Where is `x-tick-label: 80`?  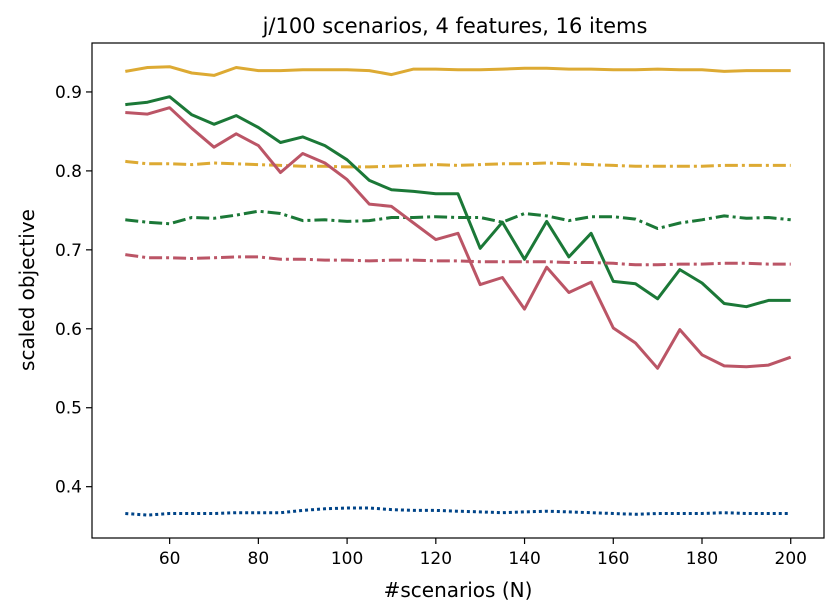 x-tick-label: 80 is located at coordinates (259, 559).